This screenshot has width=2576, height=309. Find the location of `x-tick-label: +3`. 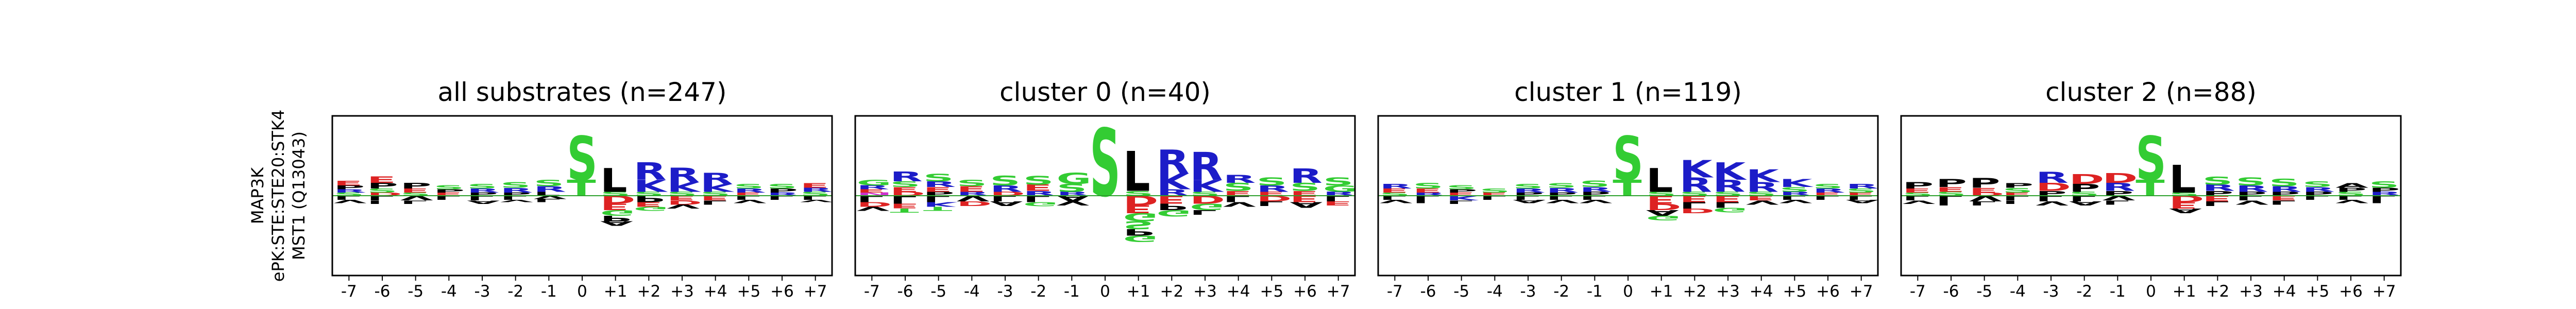

x-tick-label: +3 is located at coordinates (682, 291).